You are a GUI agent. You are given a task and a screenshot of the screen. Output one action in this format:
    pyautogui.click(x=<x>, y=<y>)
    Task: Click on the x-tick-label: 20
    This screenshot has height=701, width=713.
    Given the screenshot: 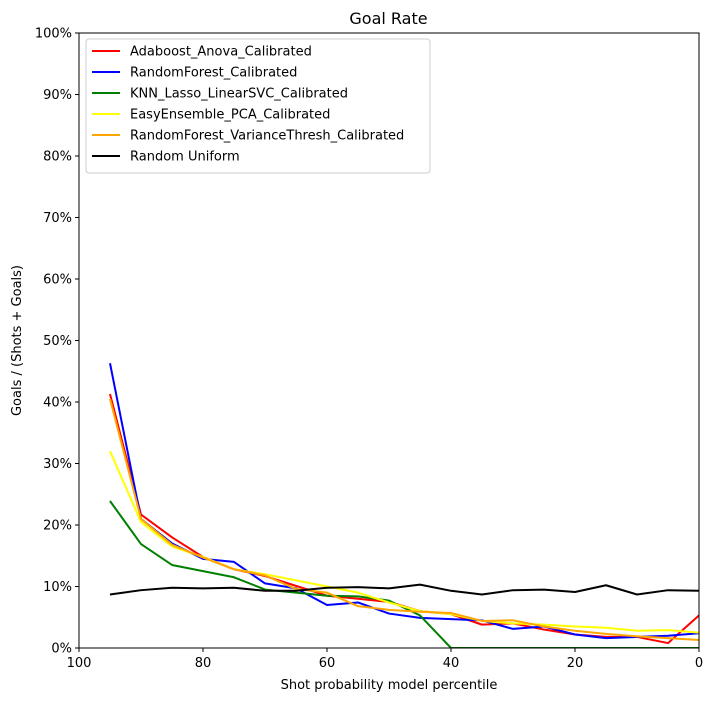 What is the action you would take?
    pyautogui.click(x=575, y=663)
    